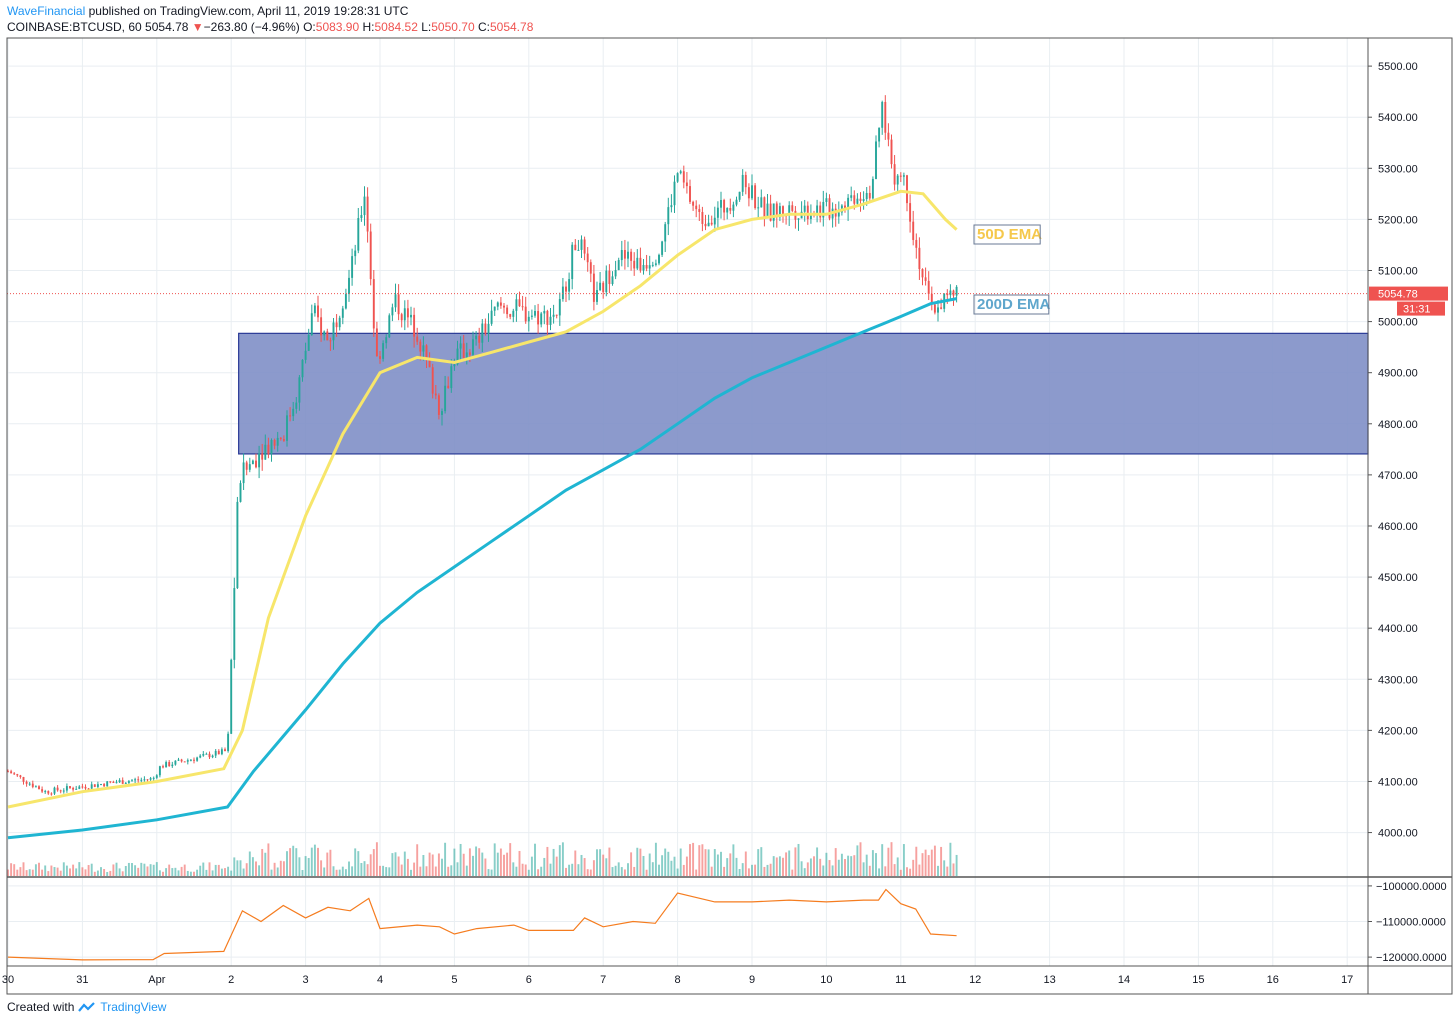 The image size is (1456, 1024). Describe the element at coordinates (1398, 295) in the screenshot. I see `last-price-badge-label: 5054.78` at that location.